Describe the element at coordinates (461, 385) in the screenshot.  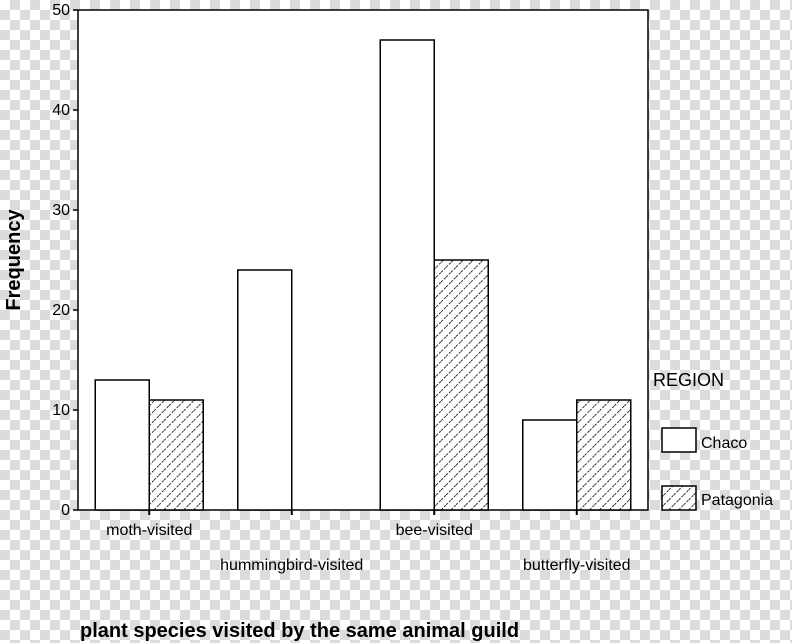
I see `bar-patagonia-bee-visited` at that location.